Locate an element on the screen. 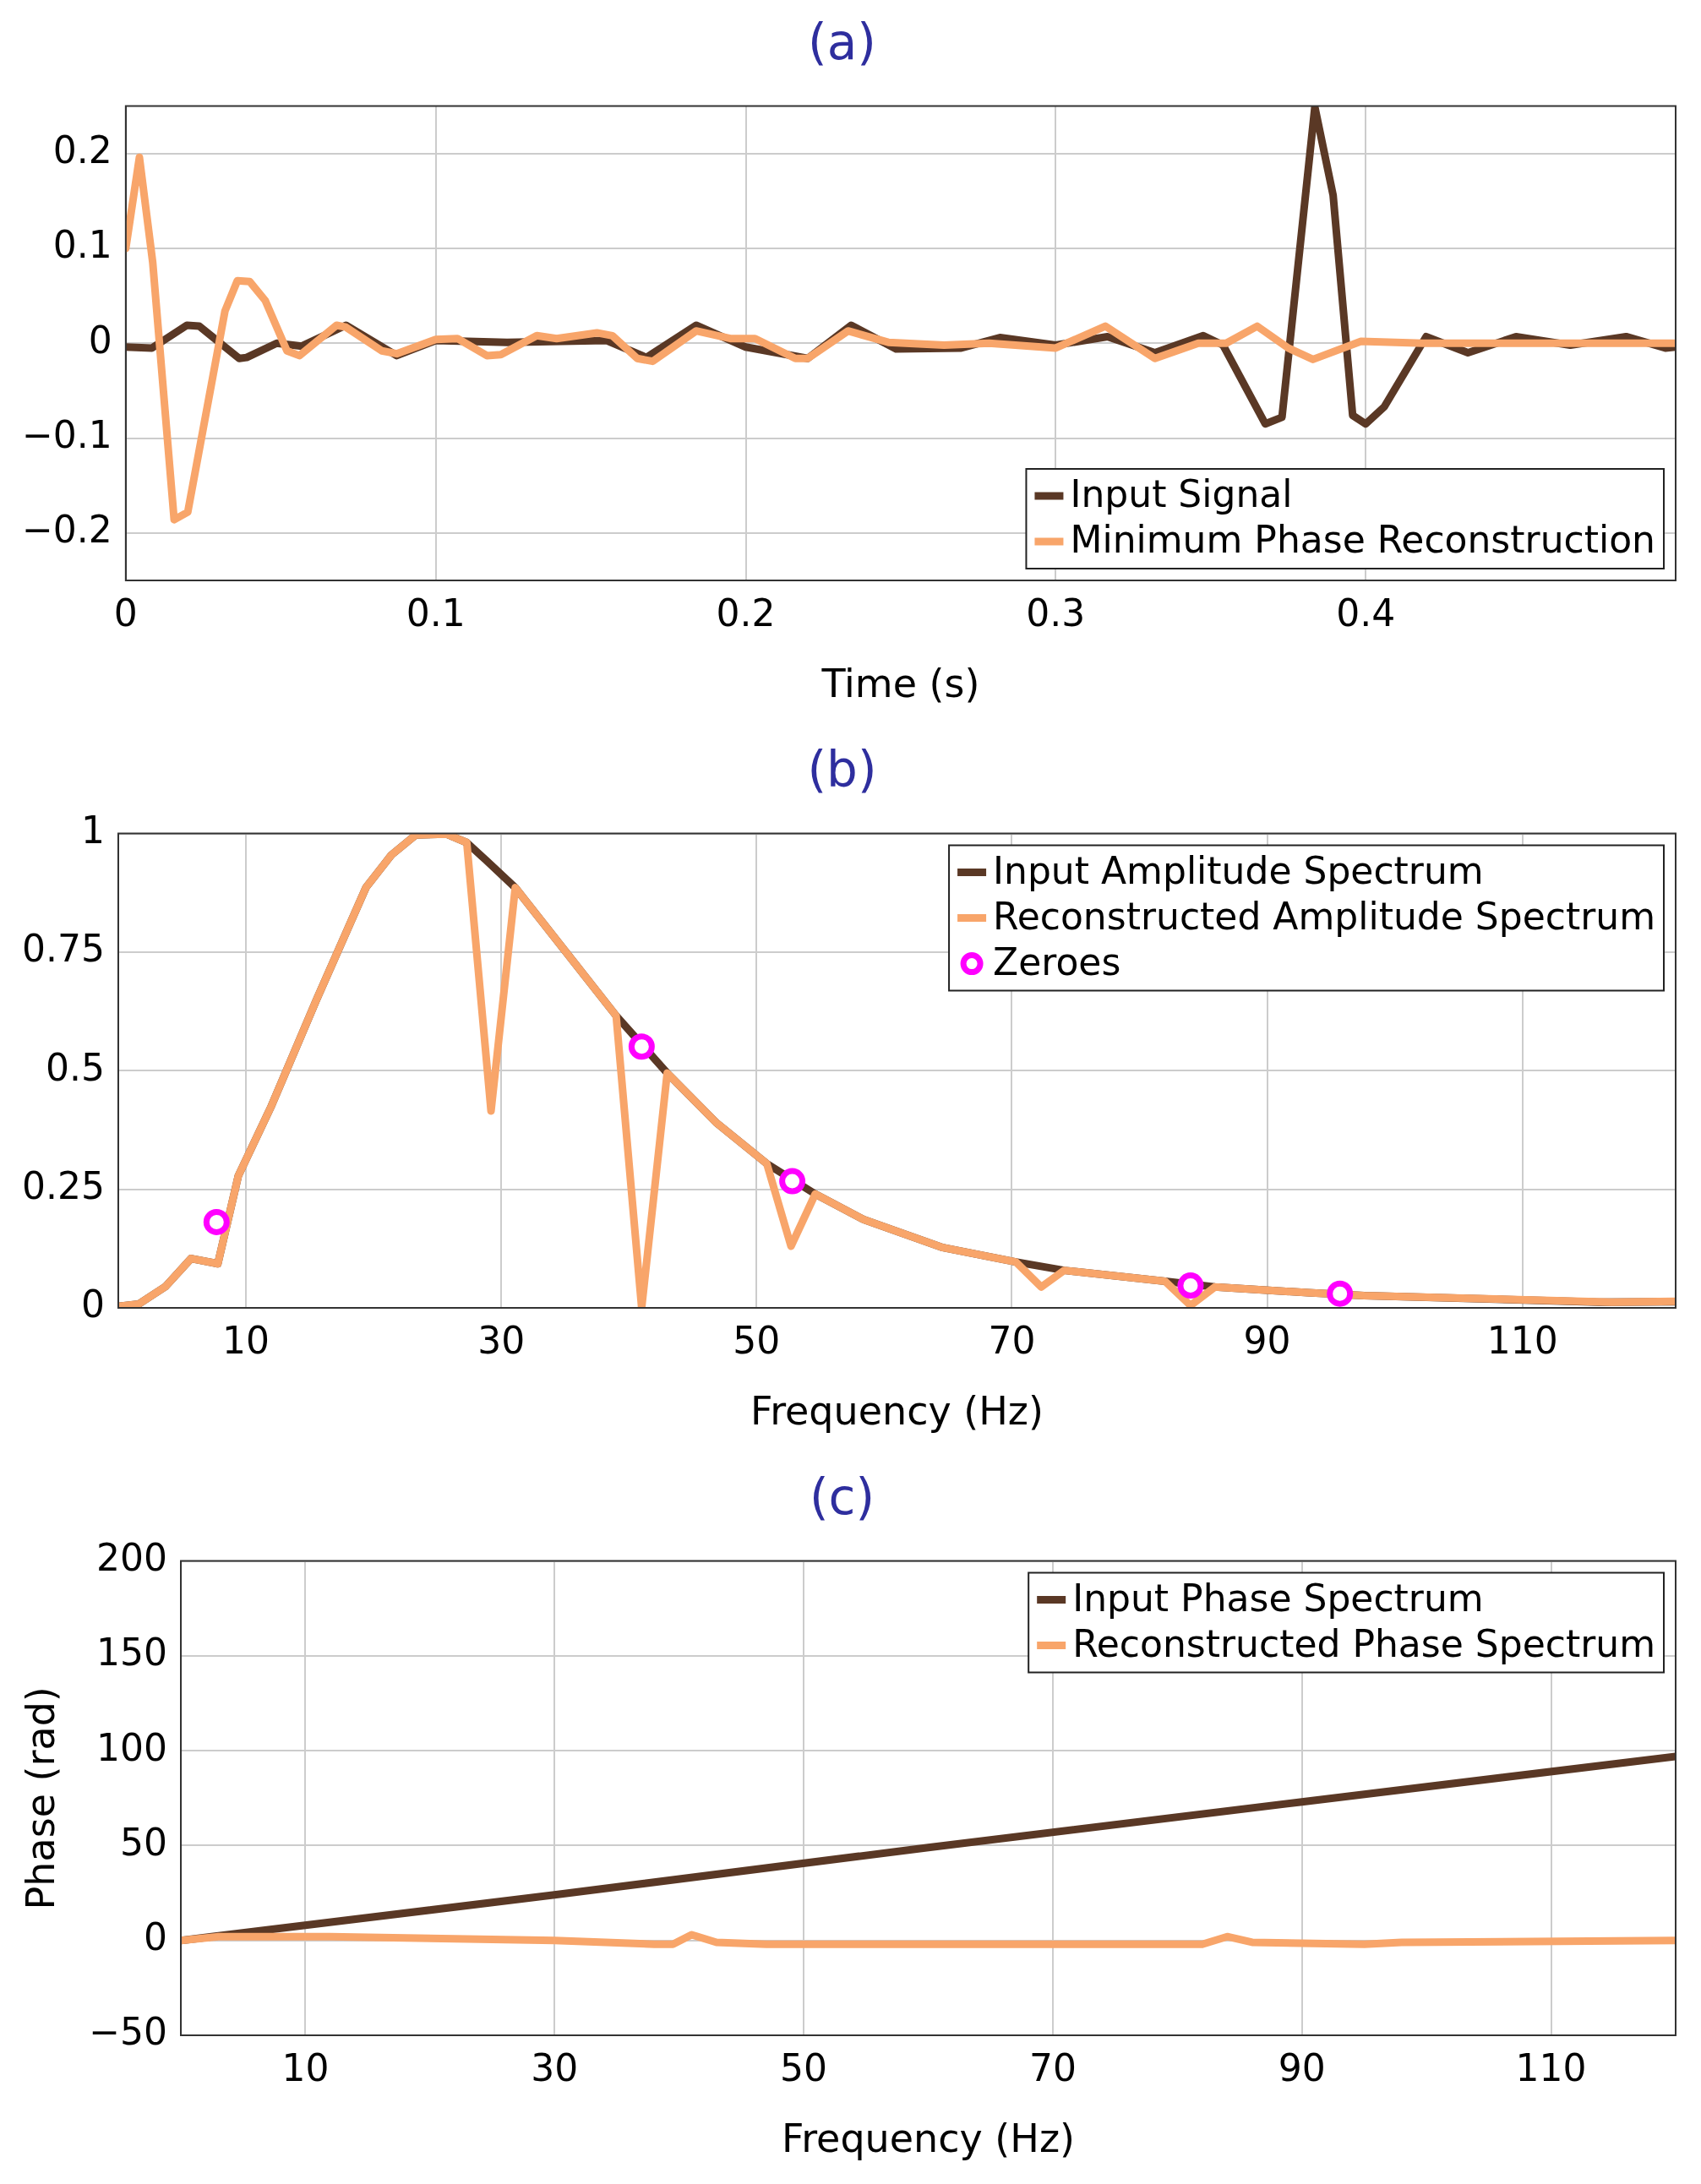 The image size is (1701, 2184). x-tick-label: 0.4 is located at coordinates (1366, 613).